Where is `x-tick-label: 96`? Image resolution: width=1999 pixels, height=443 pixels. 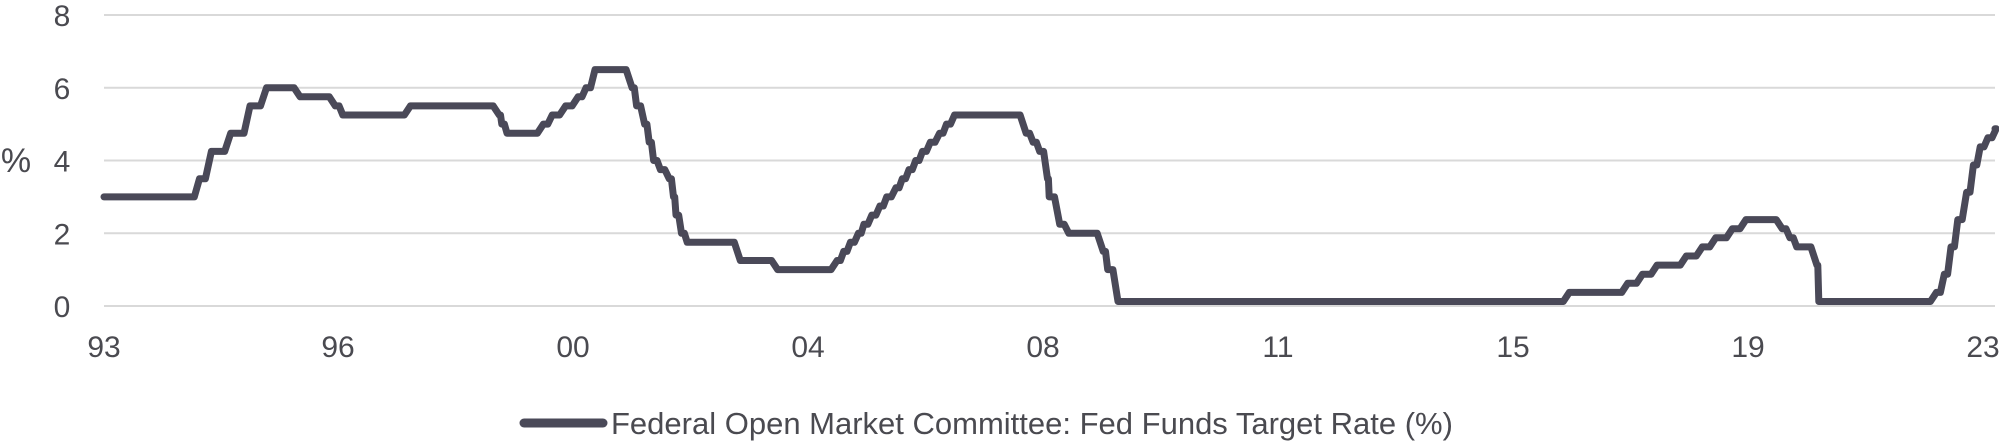 x-tick-label: 96 is located at coordinates (337, 347).